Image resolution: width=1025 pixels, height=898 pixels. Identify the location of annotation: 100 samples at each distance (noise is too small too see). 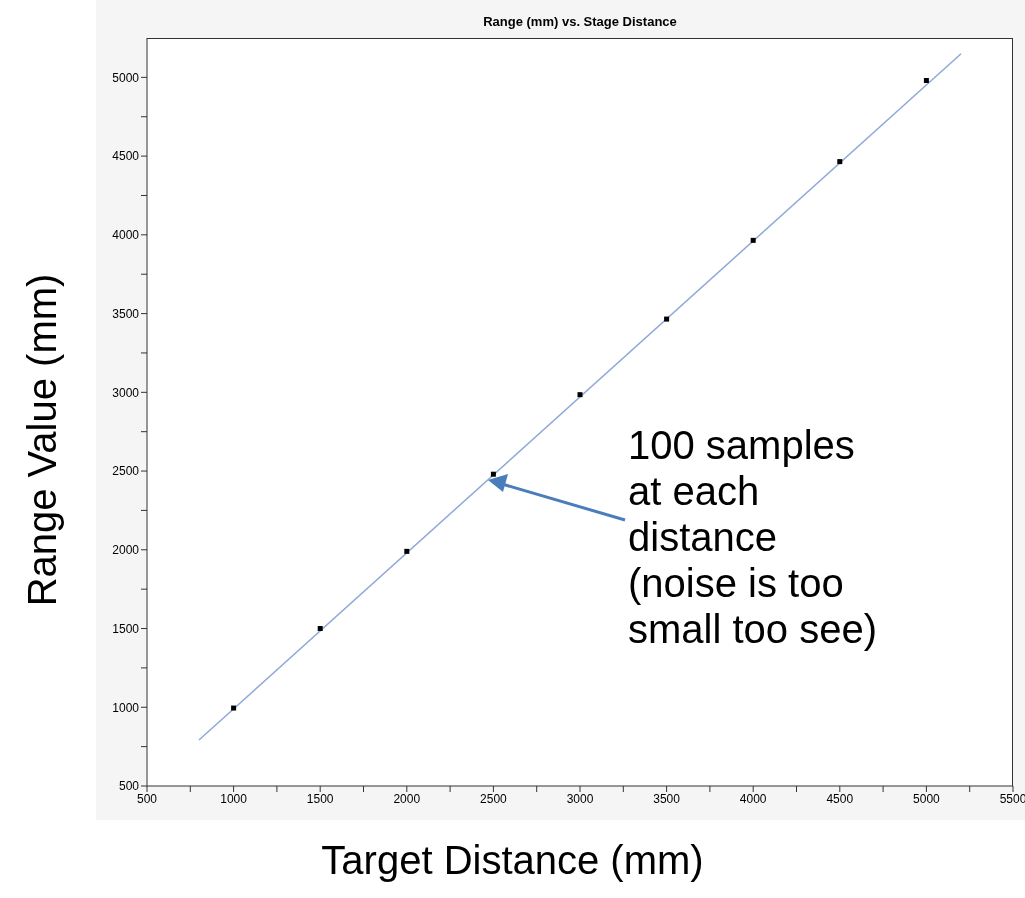
(752, 537).